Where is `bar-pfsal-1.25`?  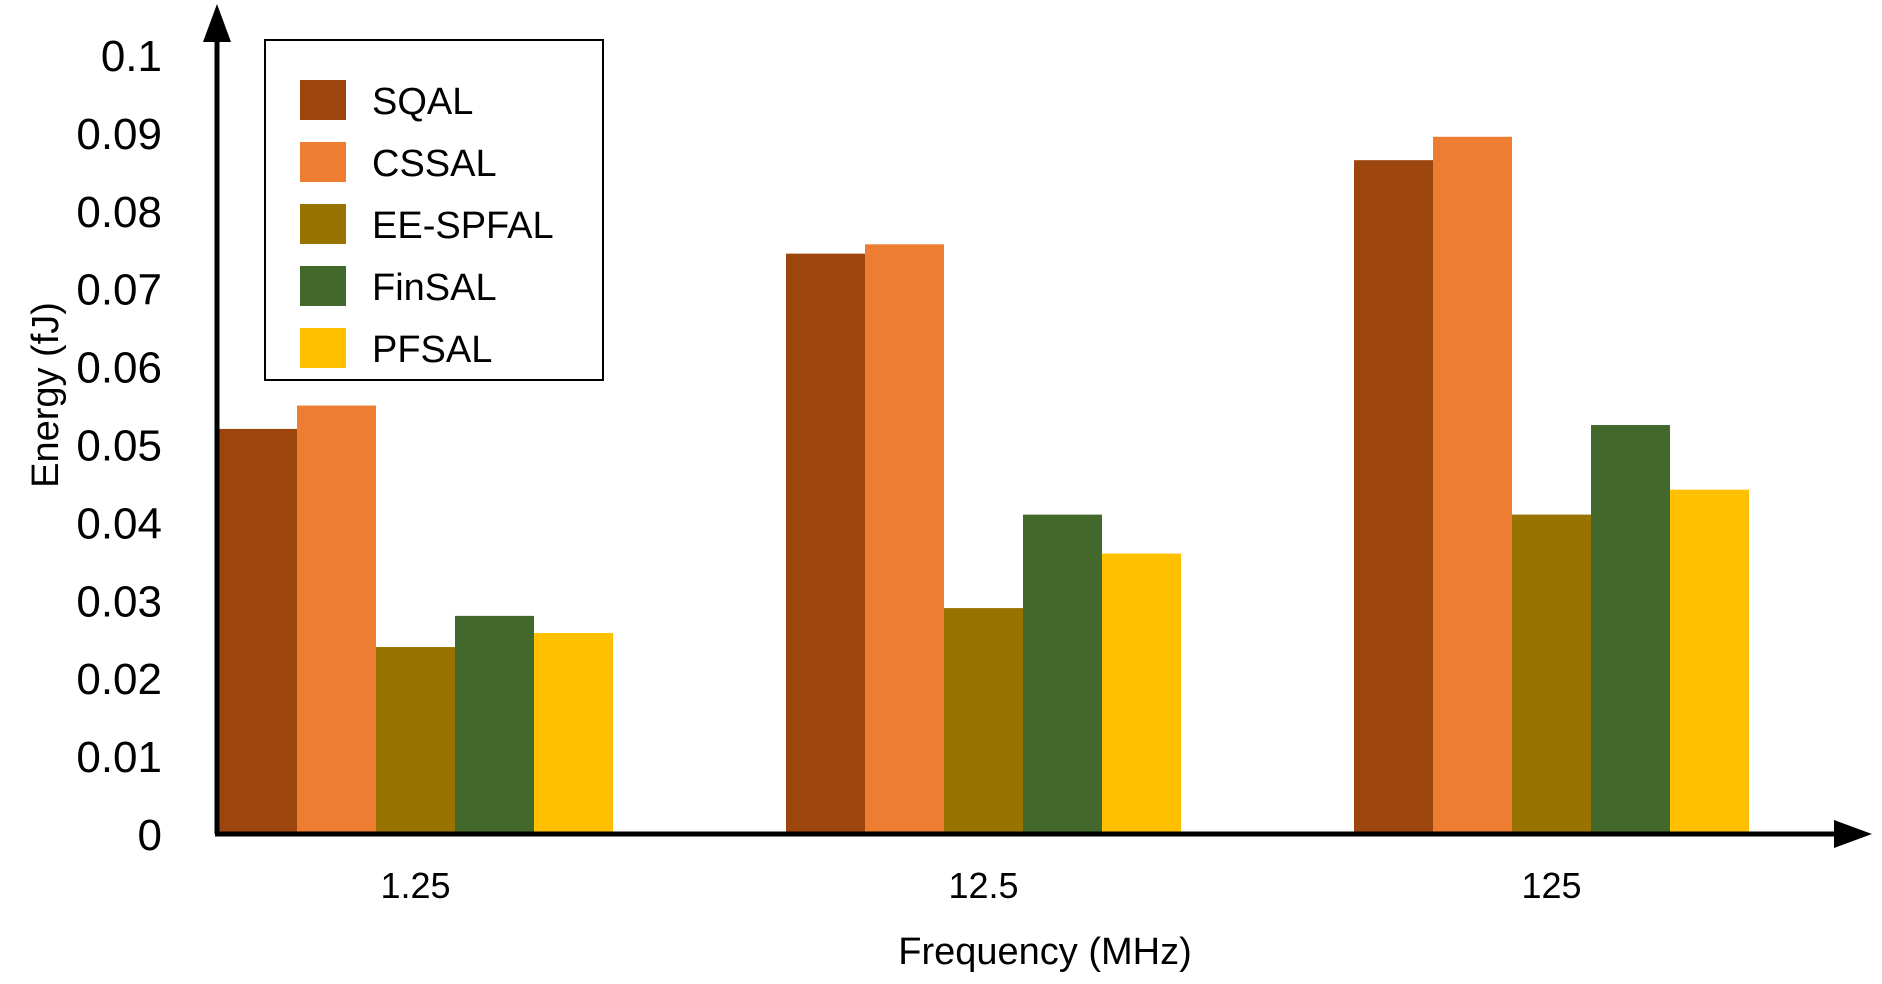 bar-pfsal-1.25 is located at coordinates (573, 733).